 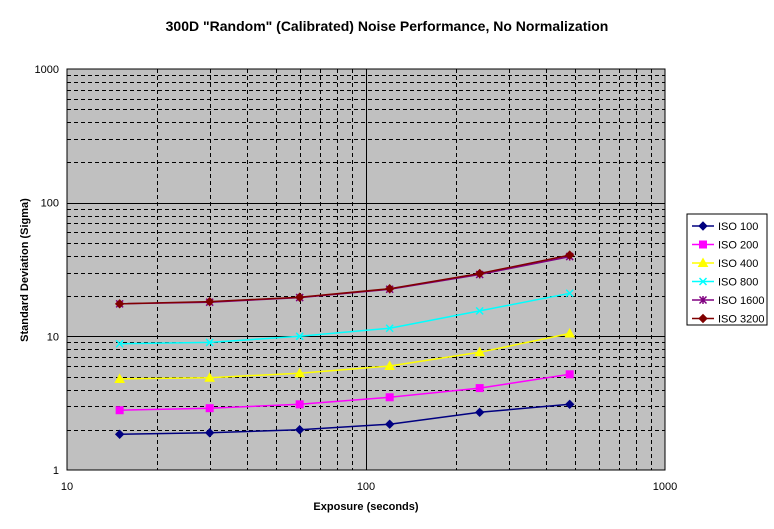 What do you see at coordinates (365, 507) in the screenshot?
I see `x-axis-title: Exposure (seconds)` at bounding box center [365, 507].